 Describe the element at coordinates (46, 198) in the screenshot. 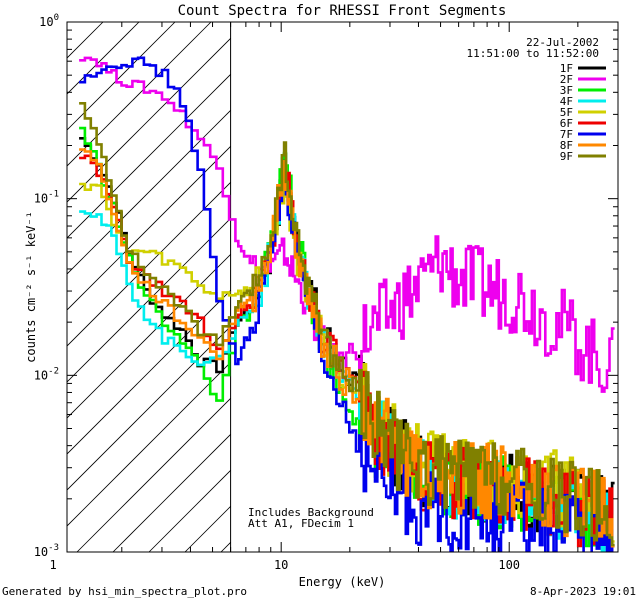

I see `y-tick-label: 10⁻¹` at that location.